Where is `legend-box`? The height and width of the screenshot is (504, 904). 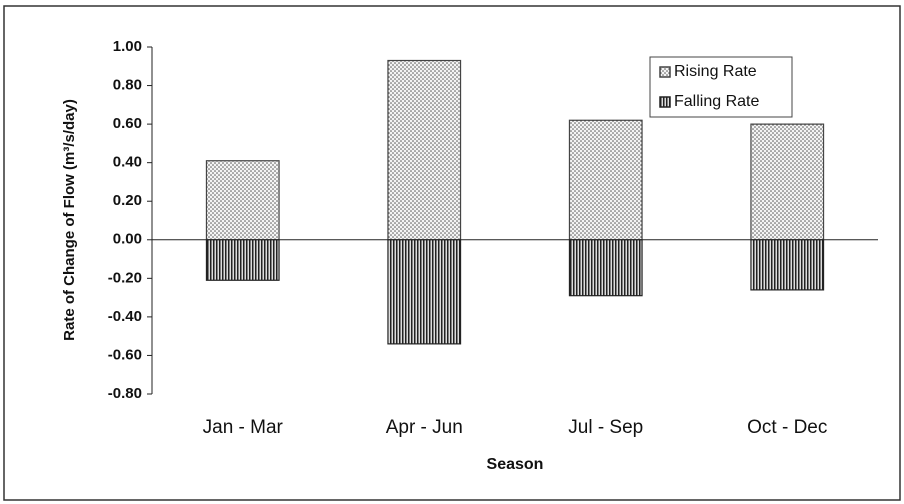 legend-box is located at coordinates (721, 87).